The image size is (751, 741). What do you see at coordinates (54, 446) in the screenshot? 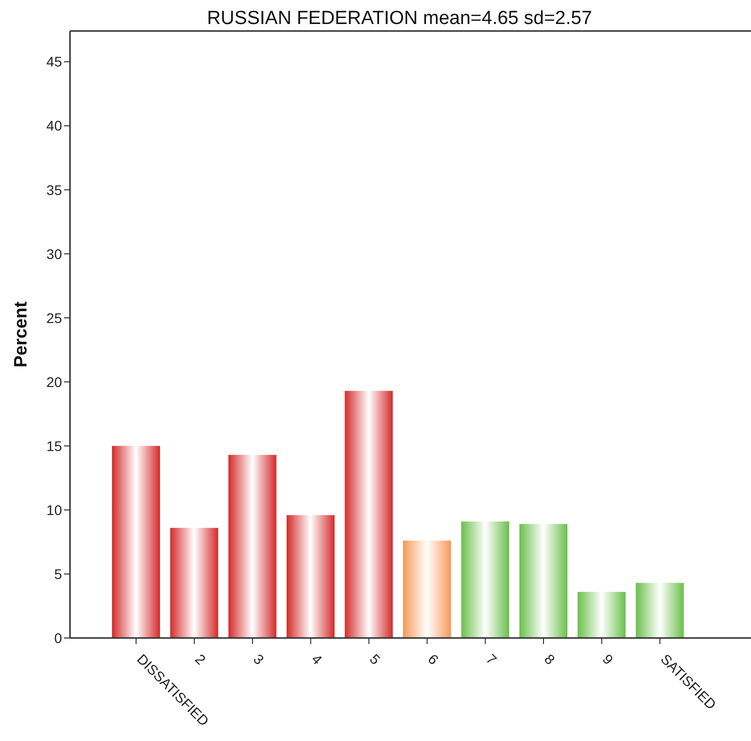
I see `y-tick-label: 15` at bounding box center [54, 446].